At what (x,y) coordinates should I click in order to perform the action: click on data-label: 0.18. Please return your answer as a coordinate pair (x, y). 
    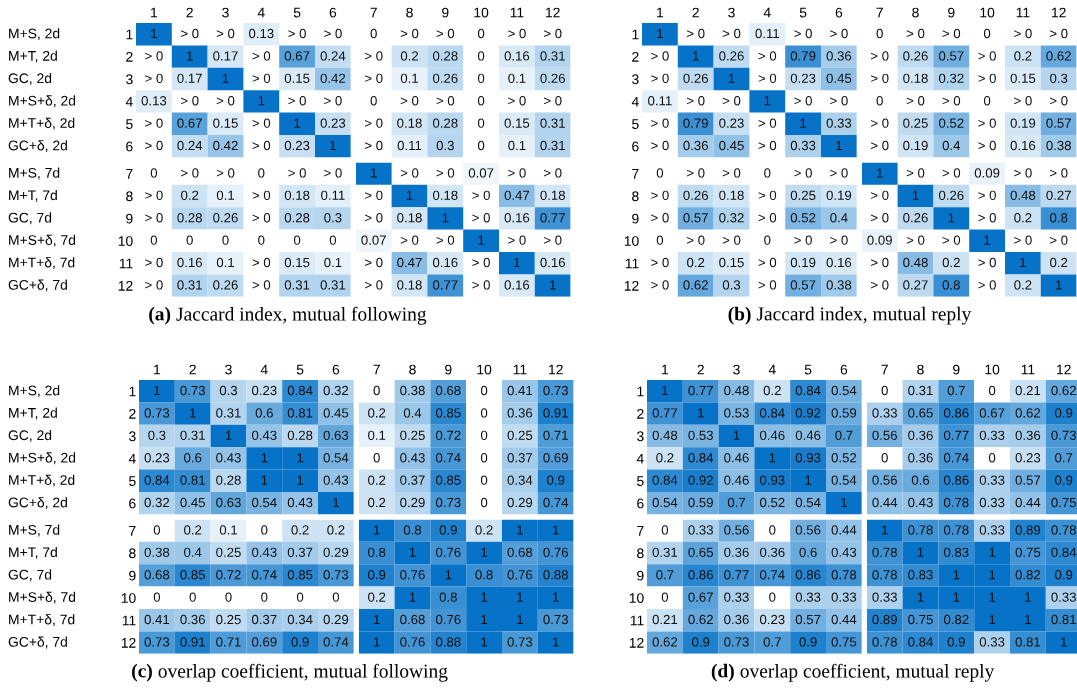
    Looking at the image, I should click on (915, 78).